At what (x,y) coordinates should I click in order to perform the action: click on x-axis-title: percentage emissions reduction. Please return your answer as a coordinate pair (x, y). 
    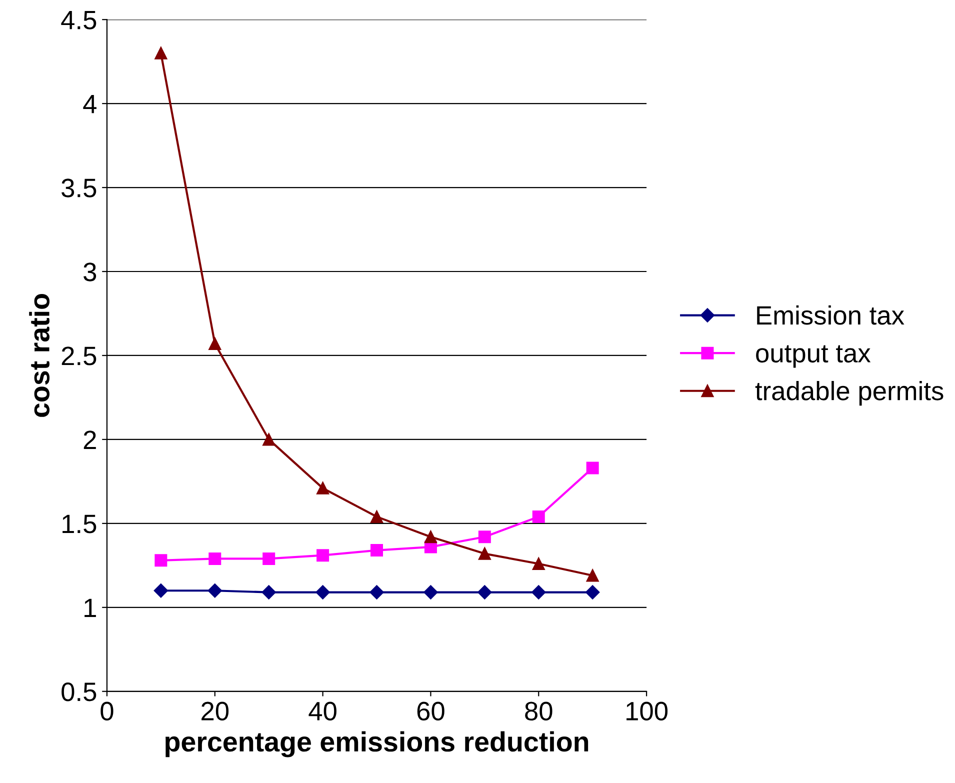
    Looking at the image, I should click on (377, 744).